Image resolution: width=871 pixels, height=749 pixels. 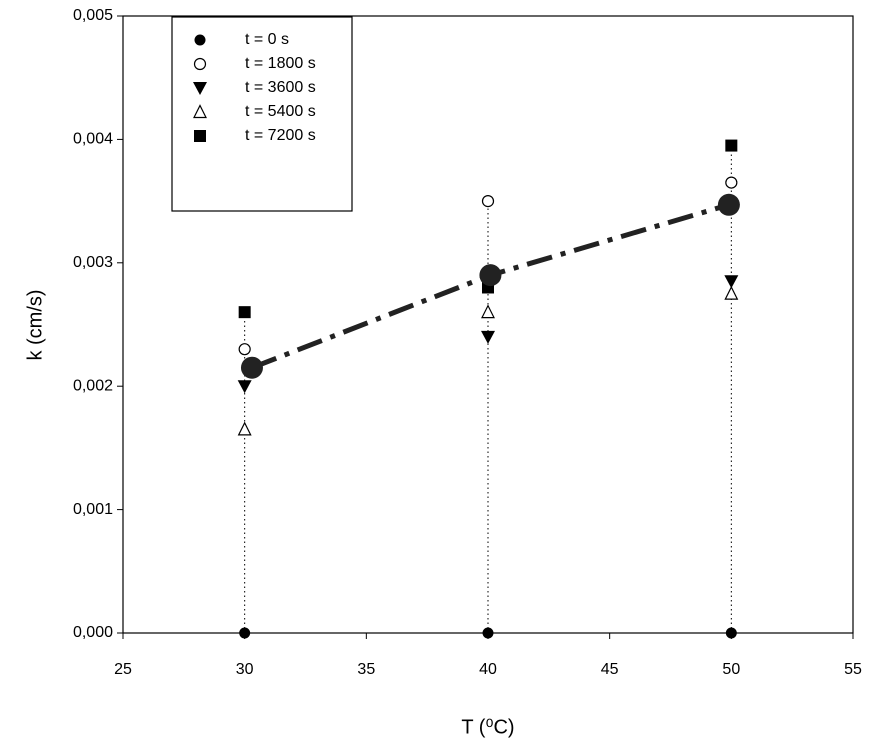 I want to click on y-tick-label: 0,004, so click(x=93, y=139).